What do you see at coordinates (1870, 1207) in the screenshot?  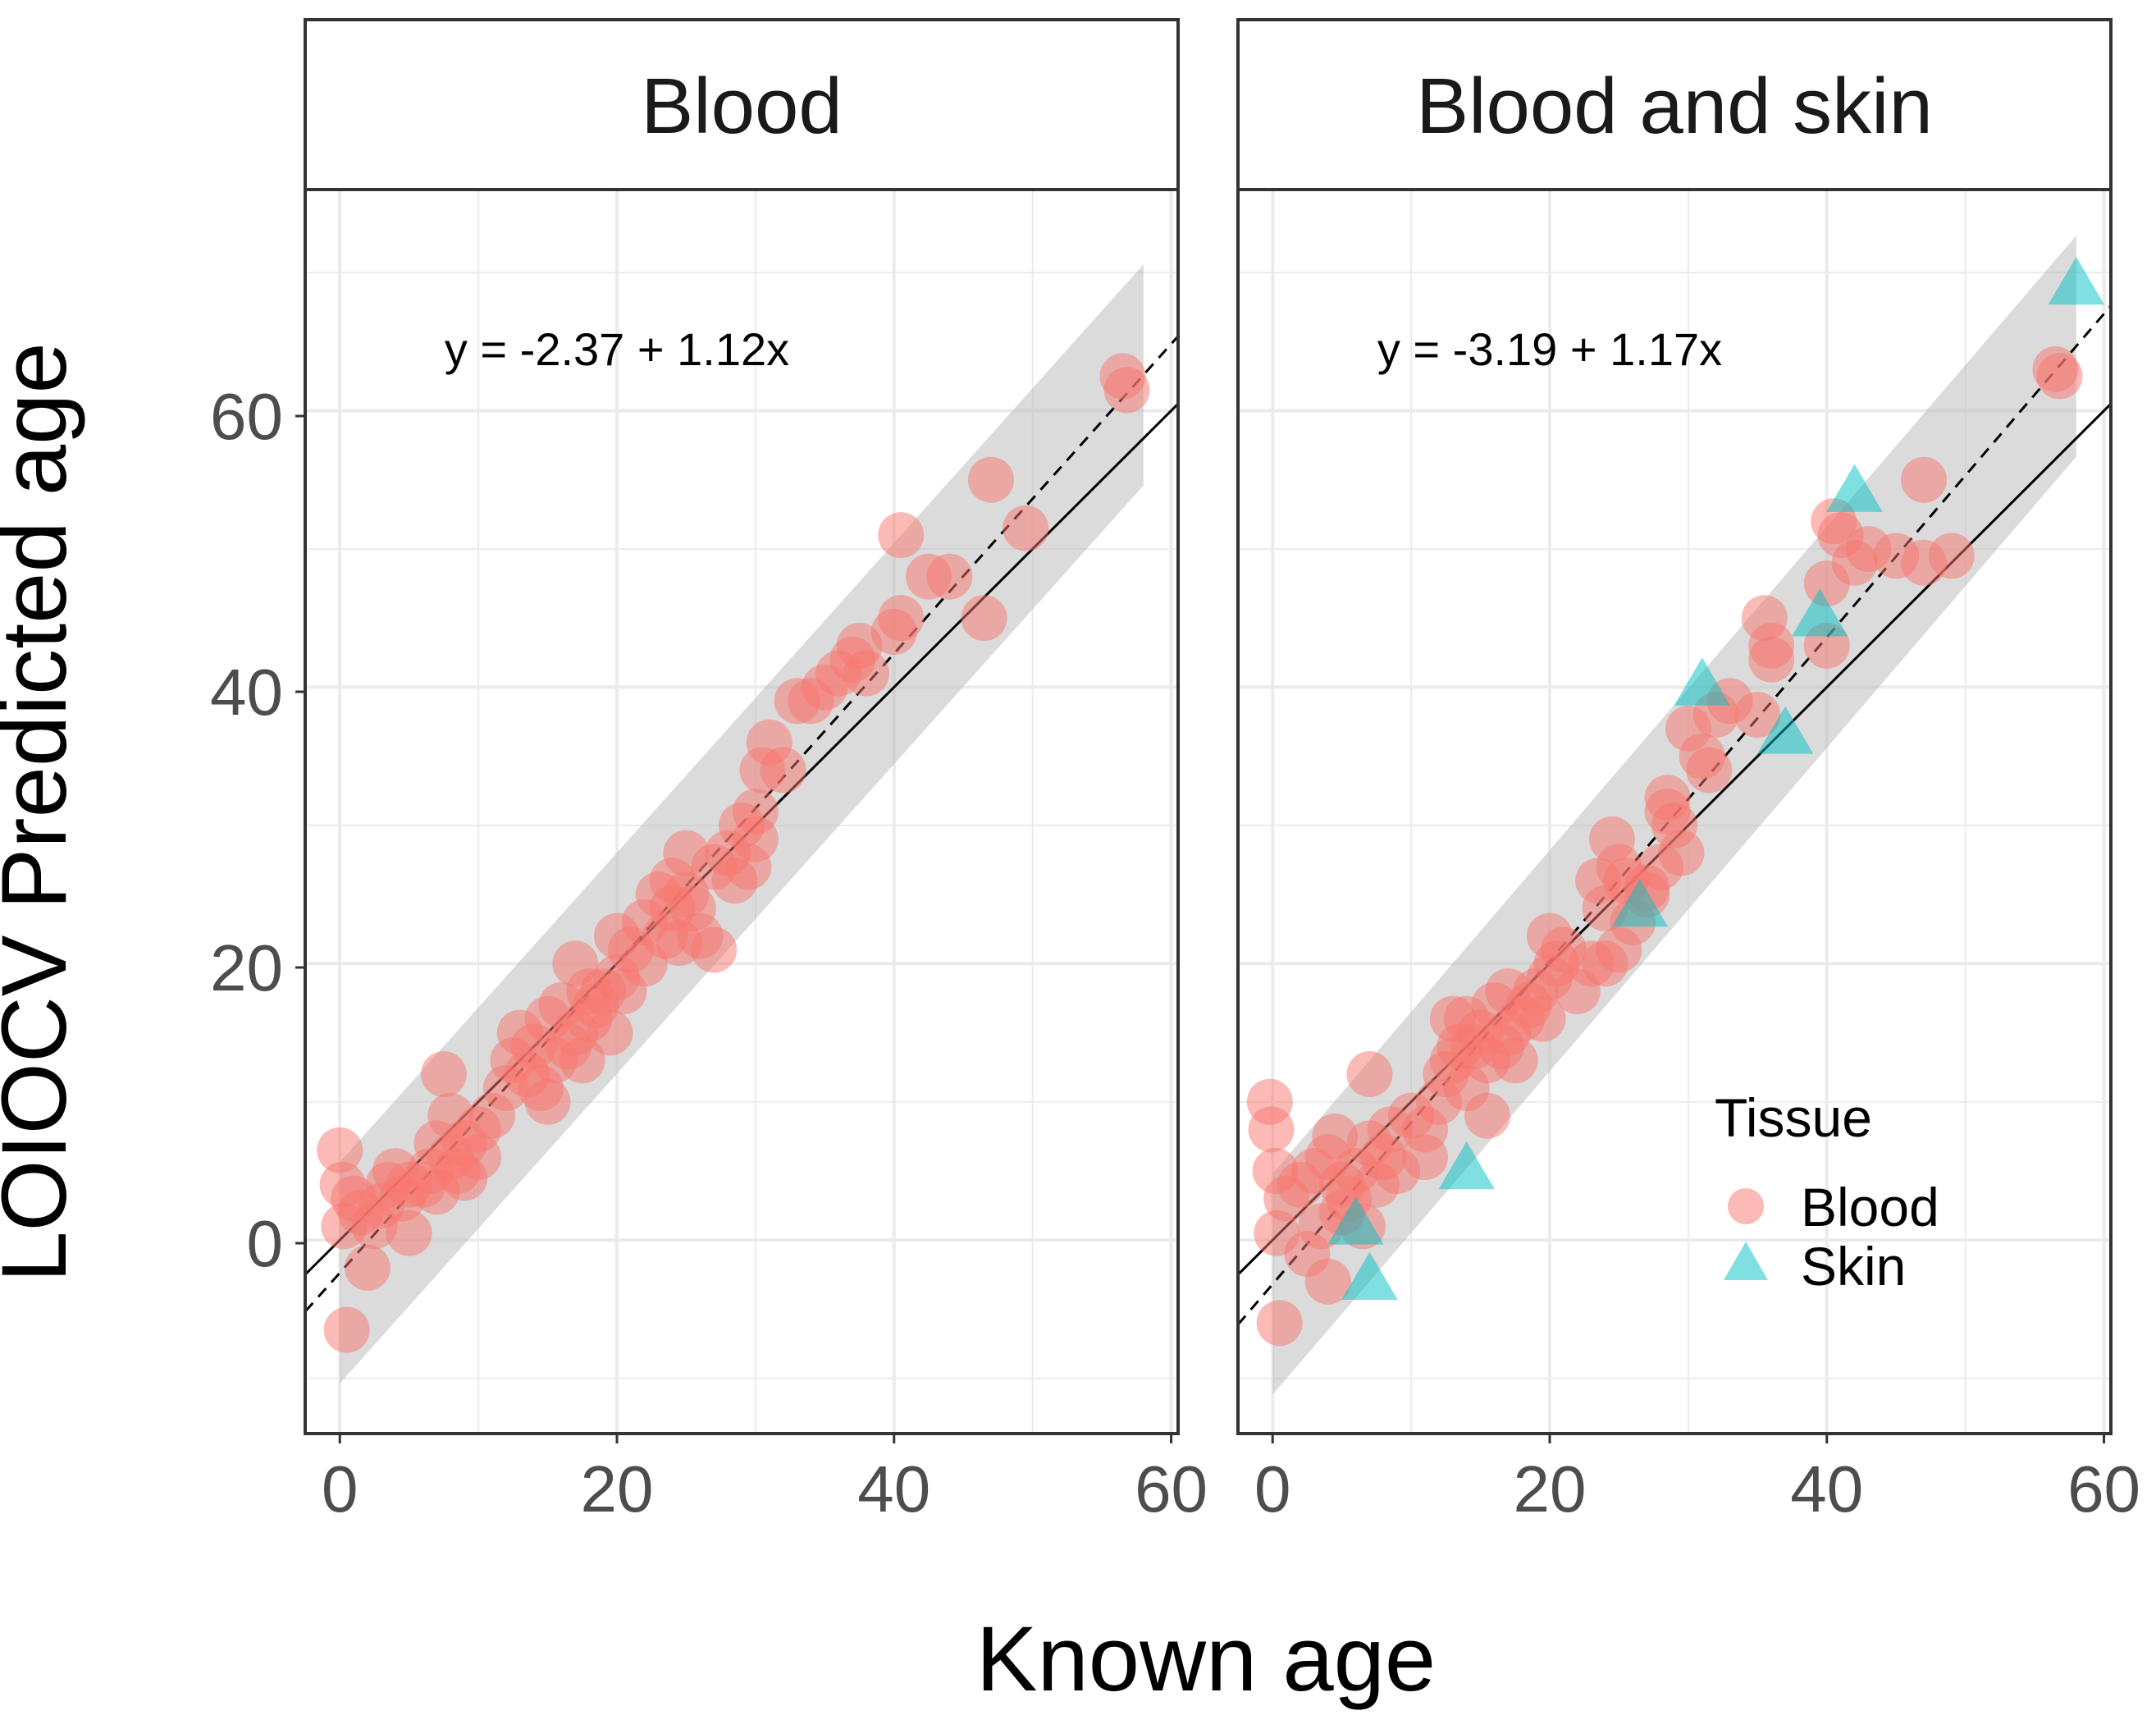 I see `legend-label-blood: Blood` at bounding box center [1870, 1207].